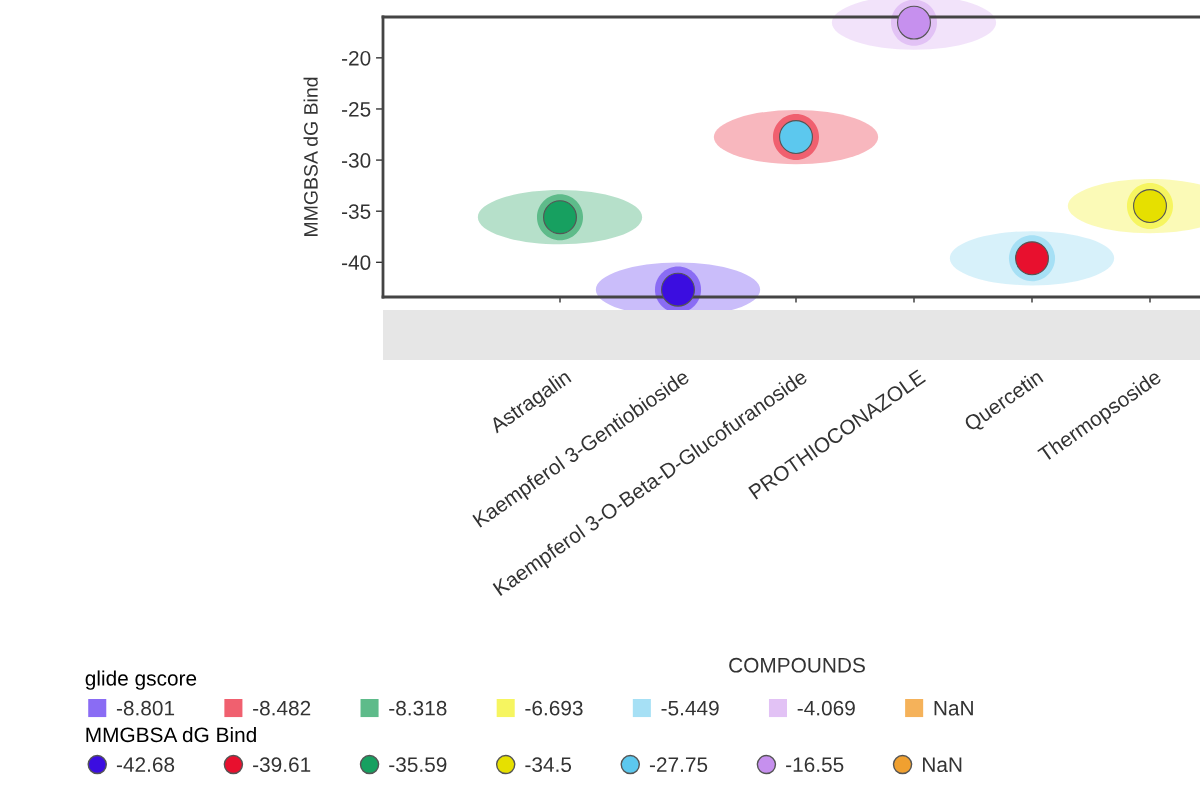 This screenshot has height=807, width=1200. I want to click on legend-label: -39.61, so click(282, 765).